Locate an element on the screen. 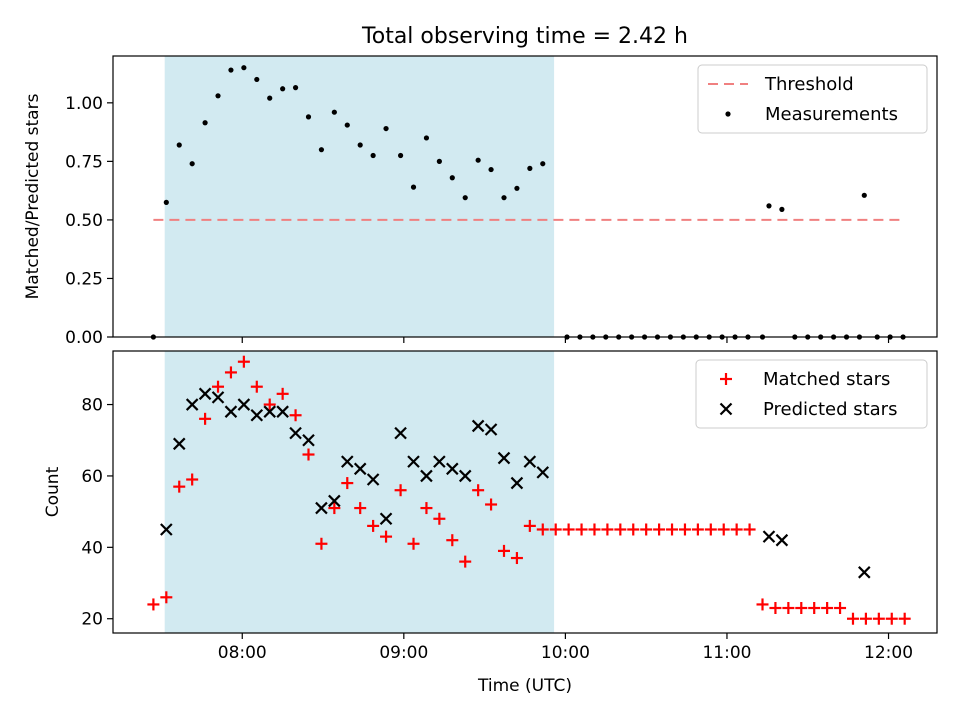 The height and width of the screenshot is (720, 960). bottom-y-tick-label: 20 is located at coordinates (92, 620).